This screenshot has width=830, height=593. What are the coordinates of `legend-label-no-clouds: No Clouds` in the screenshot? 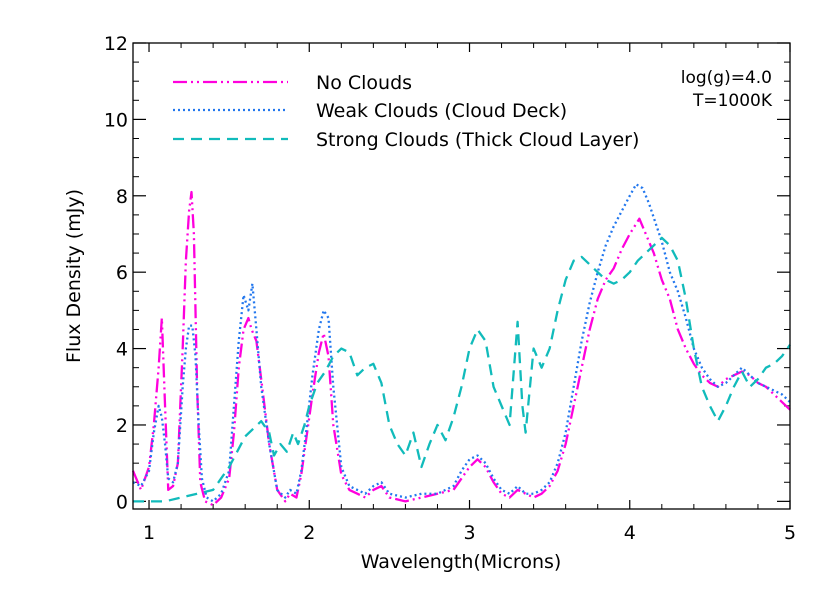 It's located at (364, 83).